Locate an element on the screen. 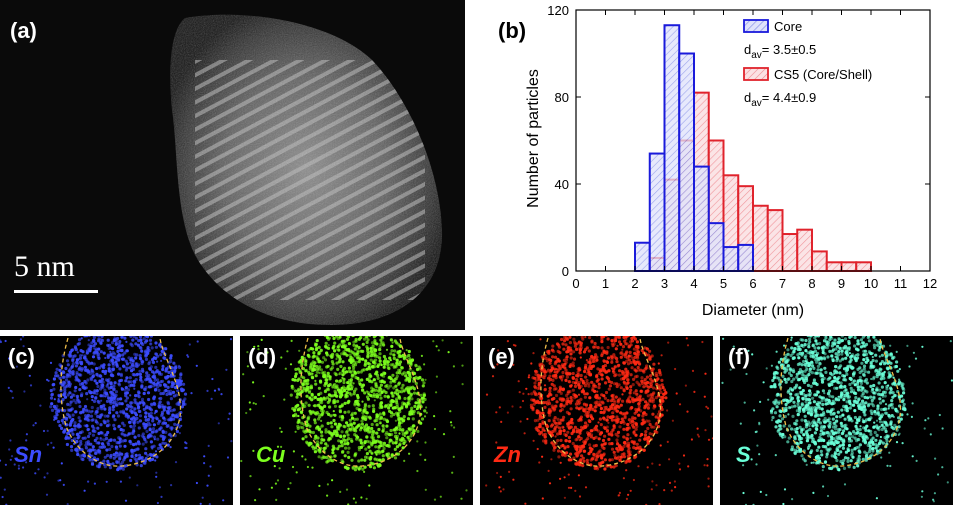 The image size is (954, 505). x-tick-label: 10 is located at coordinates (871, 283).